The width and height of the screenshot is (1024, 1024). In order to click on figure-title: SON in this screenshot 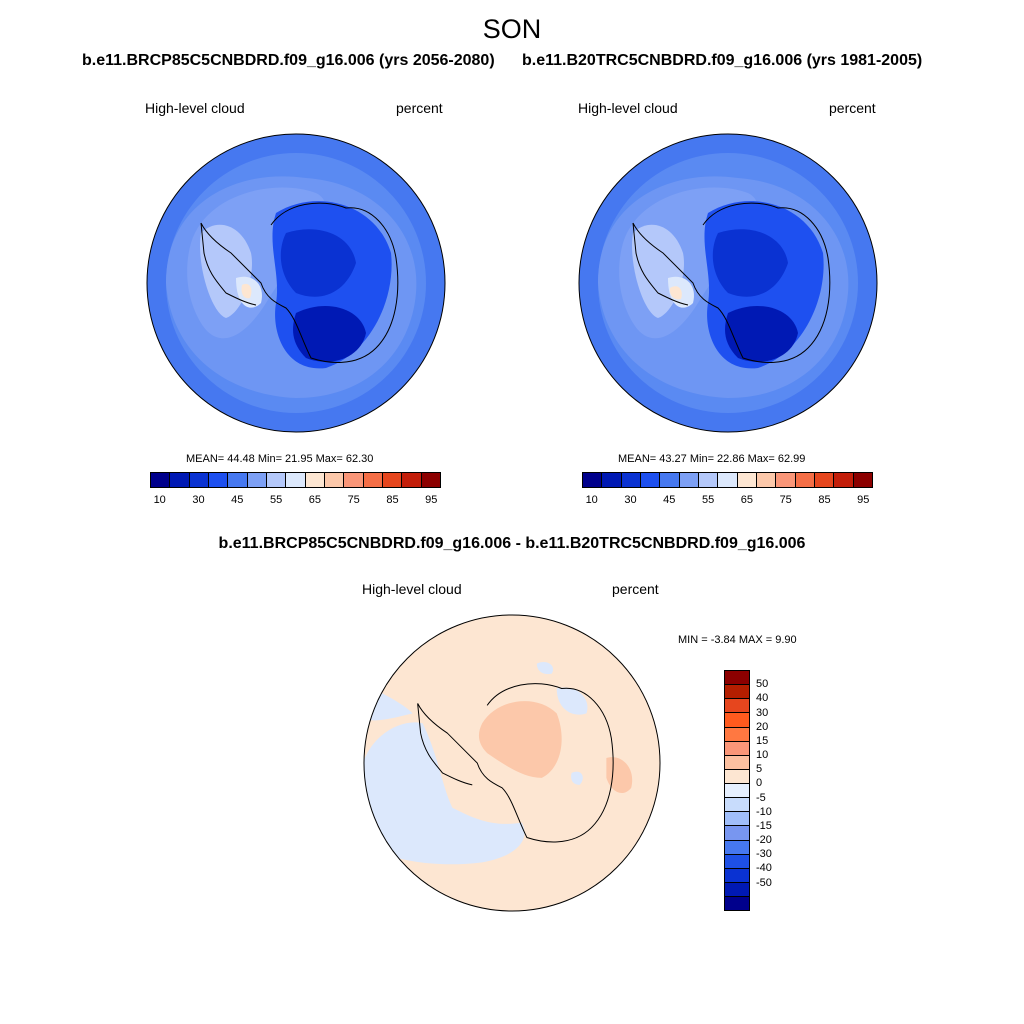, I will do `click(512, 29)`.